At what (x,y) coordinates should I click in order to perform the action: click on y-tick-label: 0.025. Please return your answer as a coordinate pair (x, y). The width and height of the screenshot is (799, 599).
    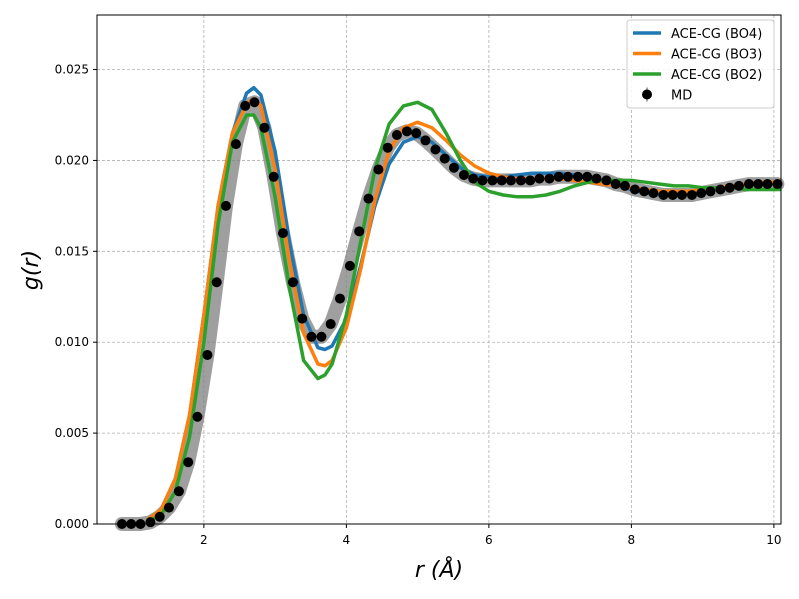
    Looking at the image, I should click on (72, 70).